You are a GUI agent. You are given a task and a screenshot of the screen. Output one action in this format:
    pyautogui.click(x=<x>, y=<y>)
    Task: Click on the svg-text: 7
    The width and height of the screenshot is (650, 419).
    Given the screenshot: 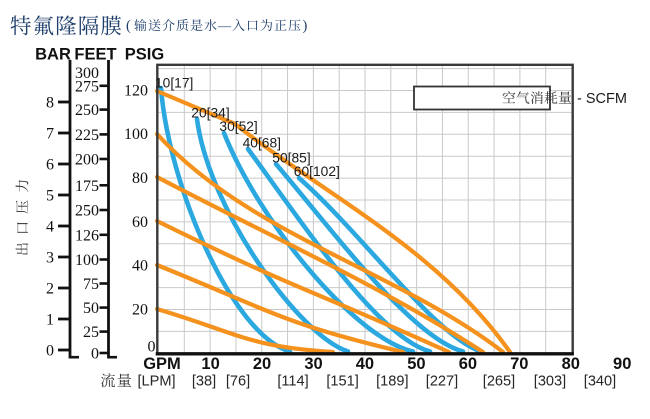 What is the action you would take?
    pyautogui.click(x=50, y=134)
    